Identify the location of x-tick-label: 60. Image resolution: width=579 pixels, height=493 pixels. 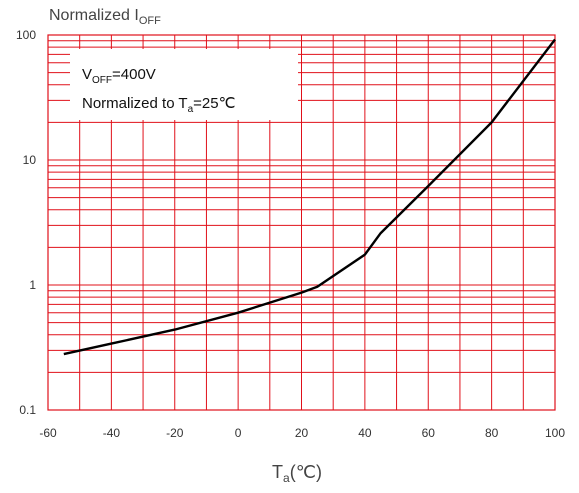
(429, 433).